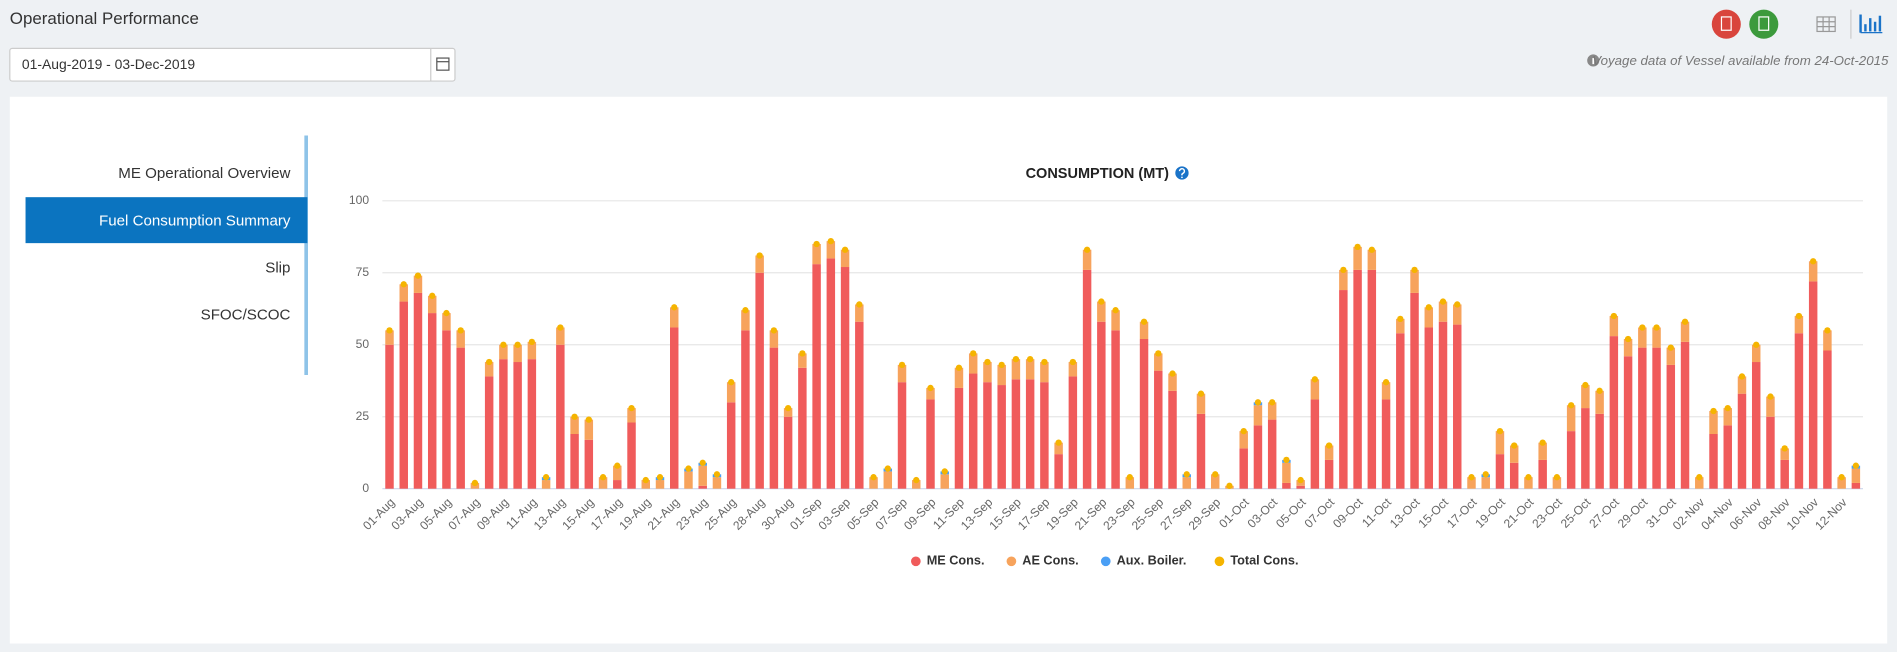  Describe the element at coordinates (1152, 561) in the screenshot. I see `legend-label: Aux. Boiler.` at that location.